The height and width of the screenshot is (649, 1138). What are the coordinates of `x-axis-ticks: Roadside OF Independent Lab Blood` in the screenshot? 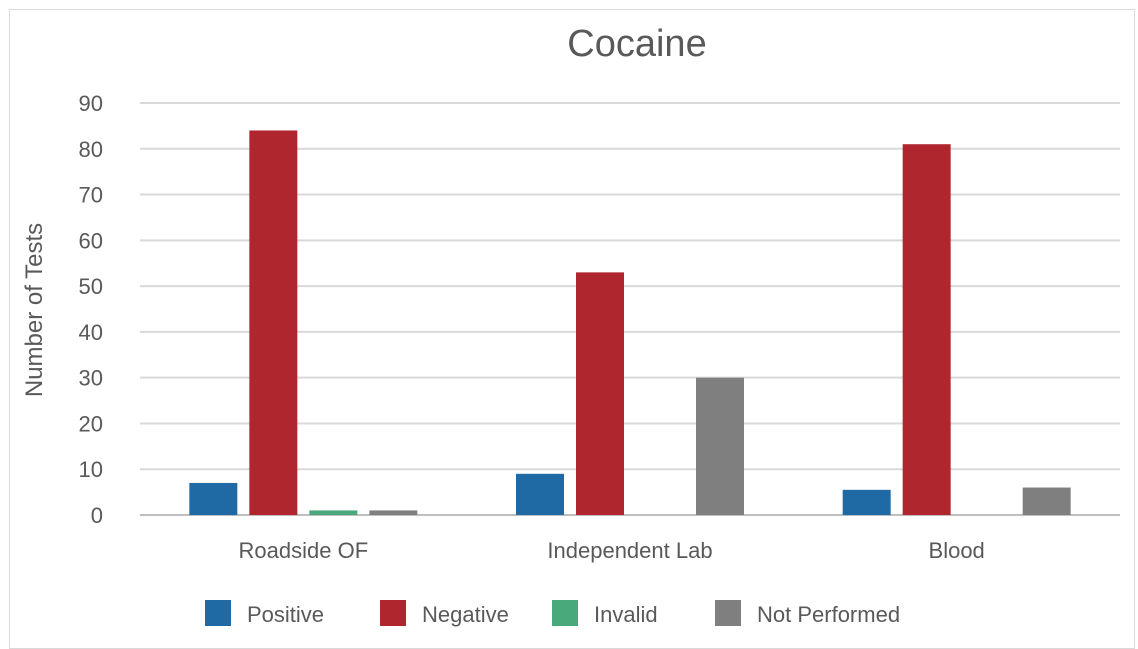 It's located at (612, 550).